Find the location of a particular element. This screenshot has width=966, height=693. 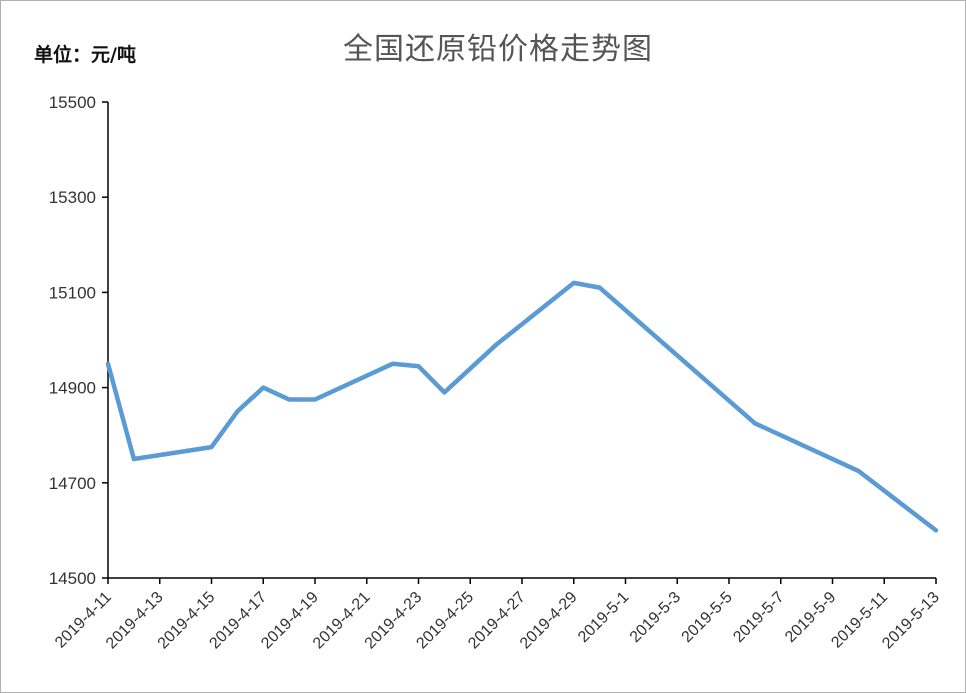

y-ticks: 14500 14700 14900 15100 15300 15500 is located at coordinates (78, 340).